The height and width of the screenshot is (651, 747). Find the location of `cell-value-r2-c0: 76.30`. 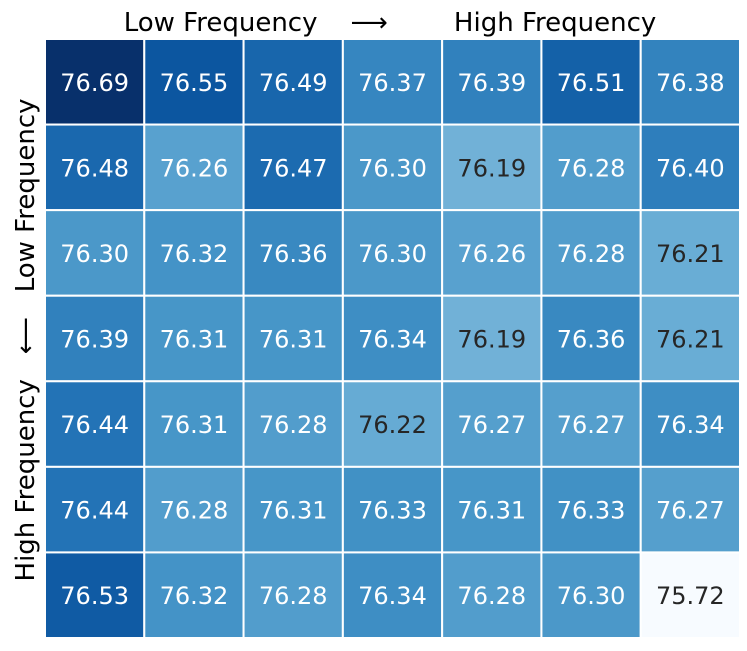

cell-value-r2-c0: 76.30 is located at coordinates (94, 254).